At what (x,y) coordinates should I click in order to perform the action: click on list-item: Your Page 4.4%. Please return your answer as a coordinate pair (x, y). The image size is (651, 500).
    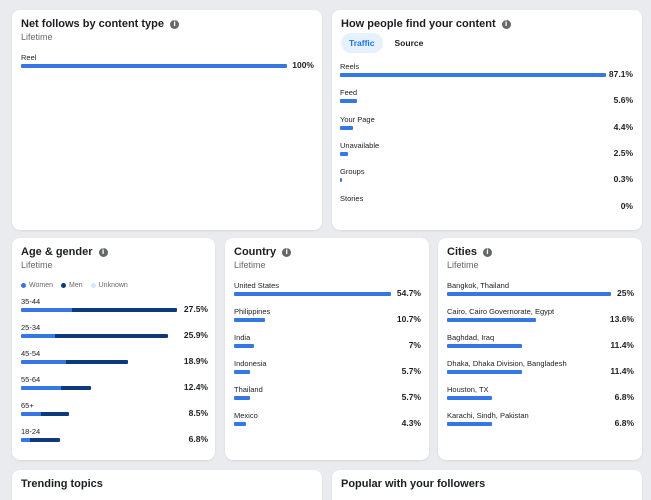
    Looking at the image, I should click on (486, 124).